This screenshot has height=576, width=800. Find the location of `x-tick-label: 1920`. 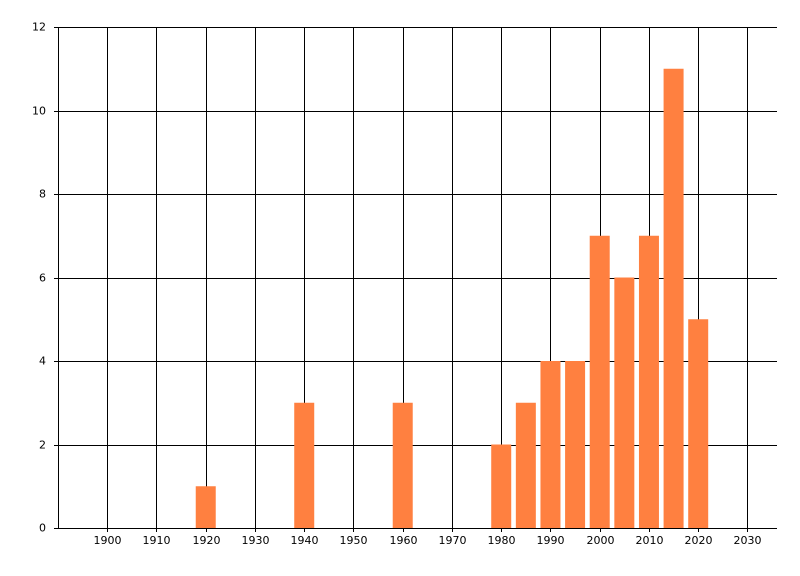

x-tick-label: 1920 is located at coordinates (207, 540).